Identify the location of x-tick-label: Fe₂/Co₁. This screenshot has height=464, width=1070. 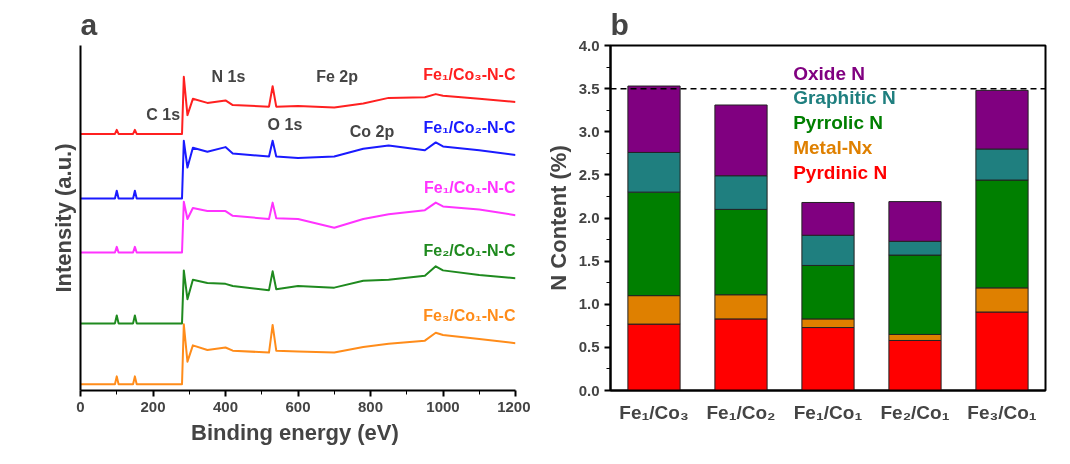
(915, 412).